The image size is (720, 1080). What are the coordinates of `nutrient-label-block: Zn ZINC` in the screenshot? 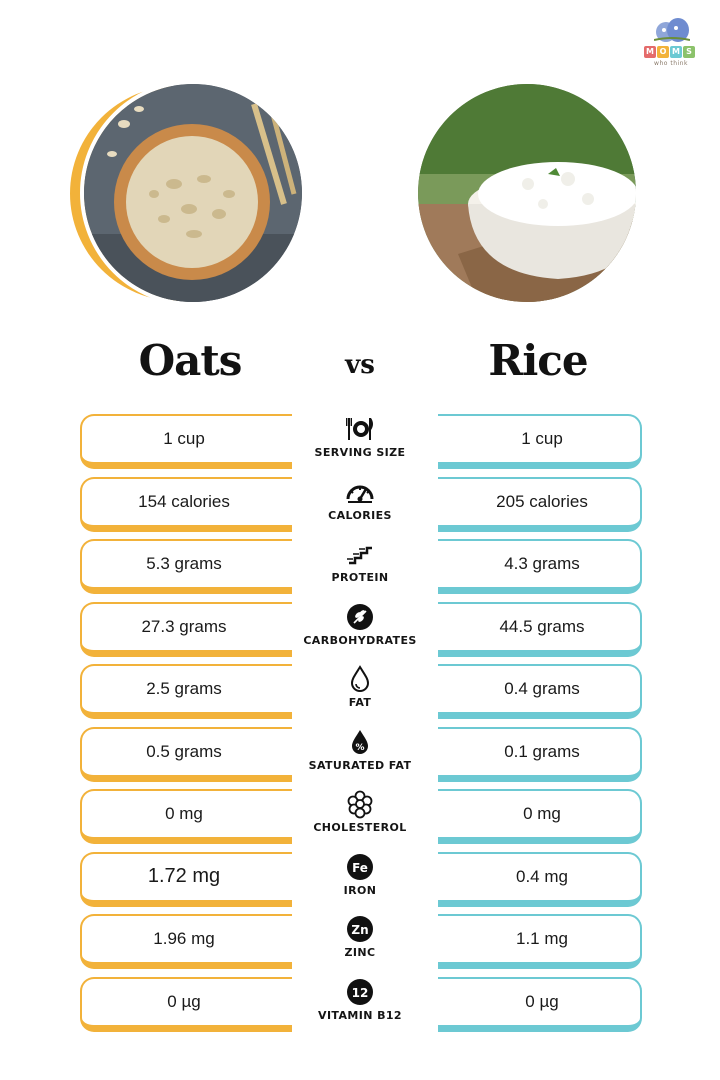 It's located at (360, 942).